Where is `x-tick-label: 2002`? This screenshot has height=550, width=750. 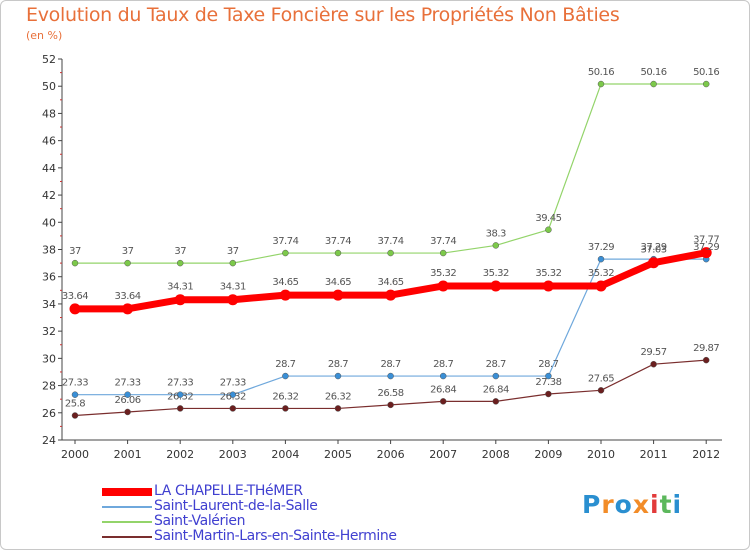
x-tick-label: 2002 is located at coordinates (180, 454).